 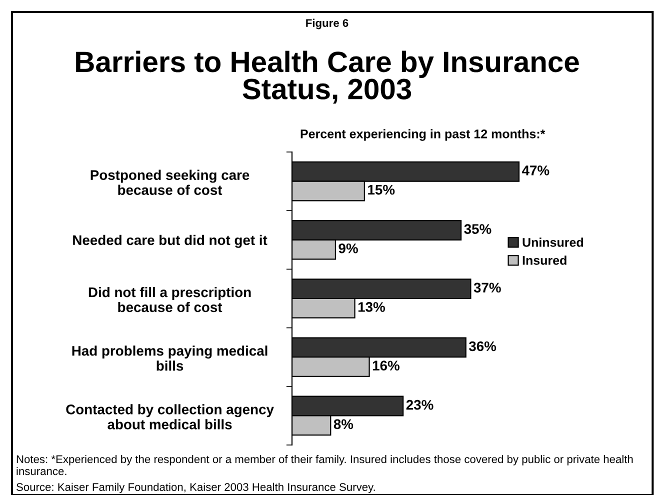 What do you see at coordinates (170, 358) in the screenshot?
I see `y-tick-label: Had problems paying medical bills` at bounding box center [170, 358].